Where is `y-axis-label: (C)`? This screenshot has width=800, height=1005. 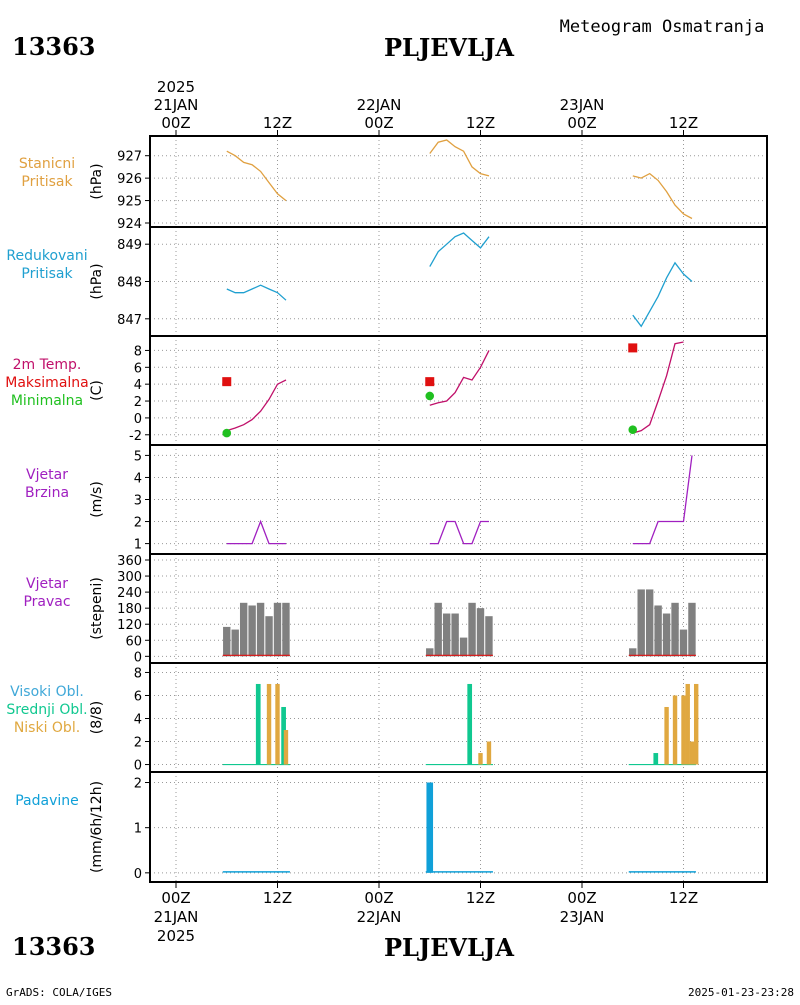 y-axis-label: (C) is located at coordinates (97, 390).